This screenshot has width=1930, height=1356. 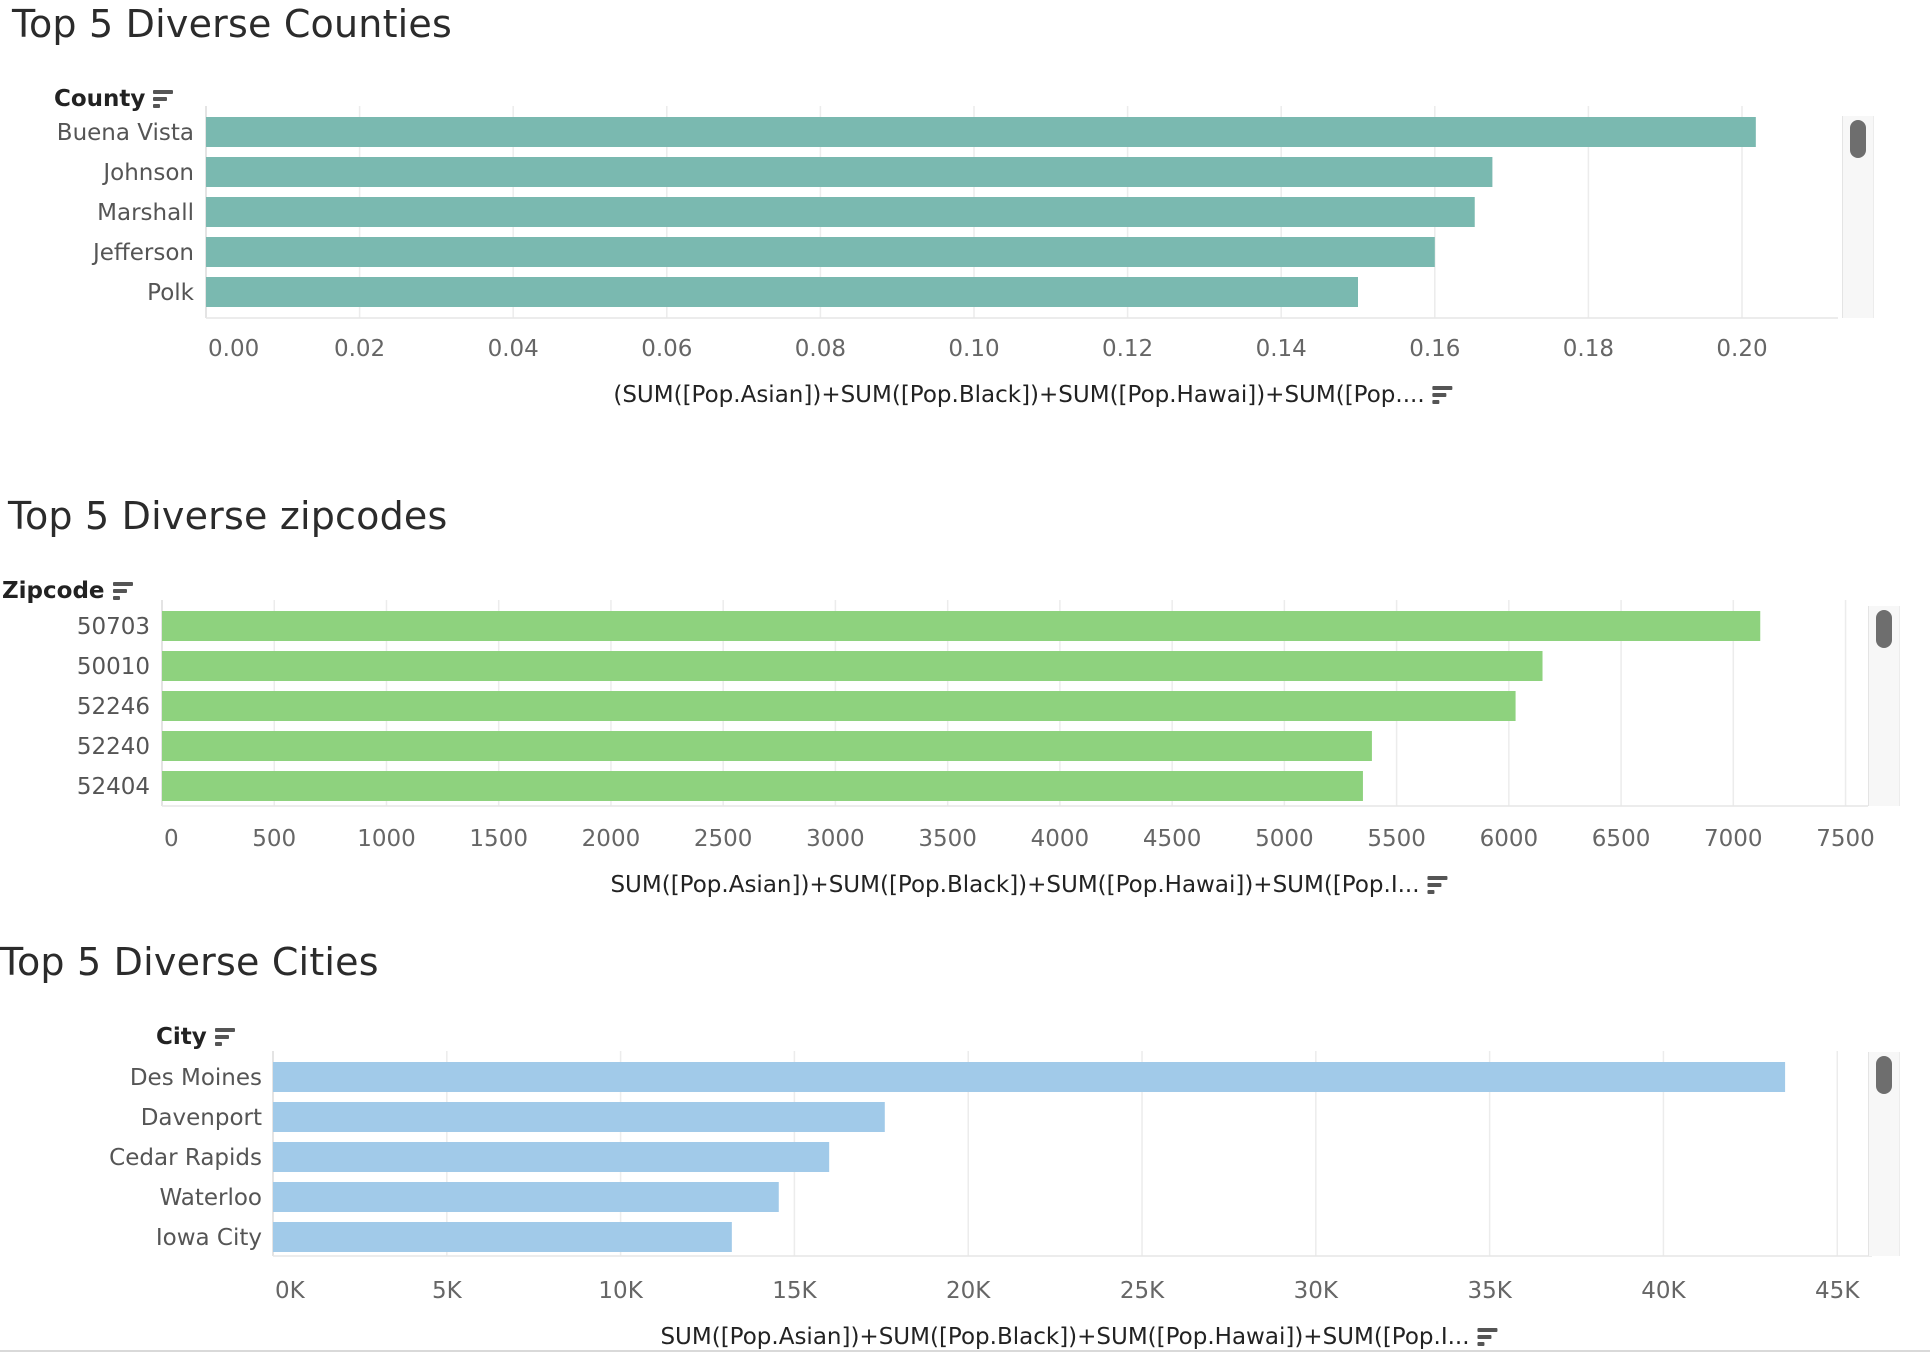 I want to click on tick-label: 6000, so click(x=1509, y=839).